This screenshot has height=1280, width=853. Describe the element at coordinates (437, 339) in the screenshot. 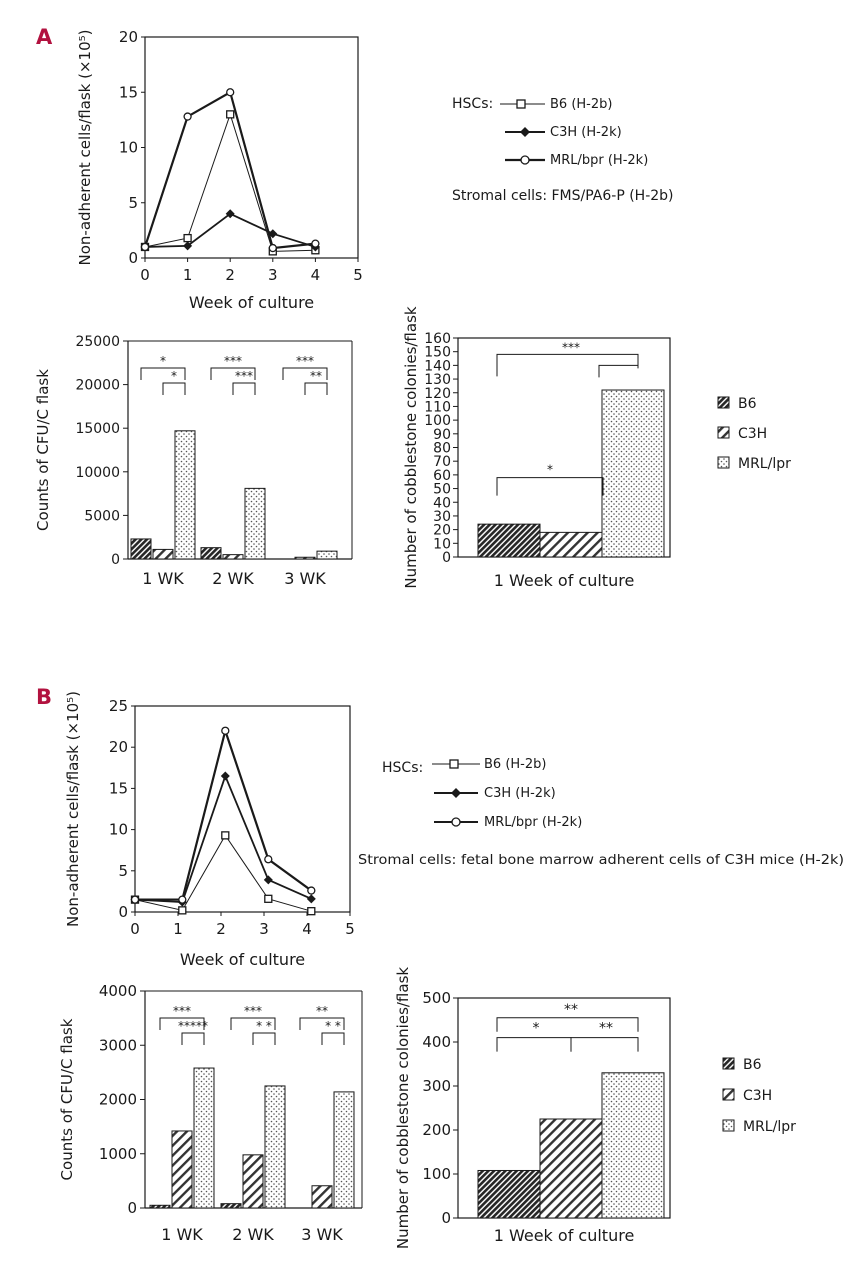

I see `y-tick-label: 160` at that location.